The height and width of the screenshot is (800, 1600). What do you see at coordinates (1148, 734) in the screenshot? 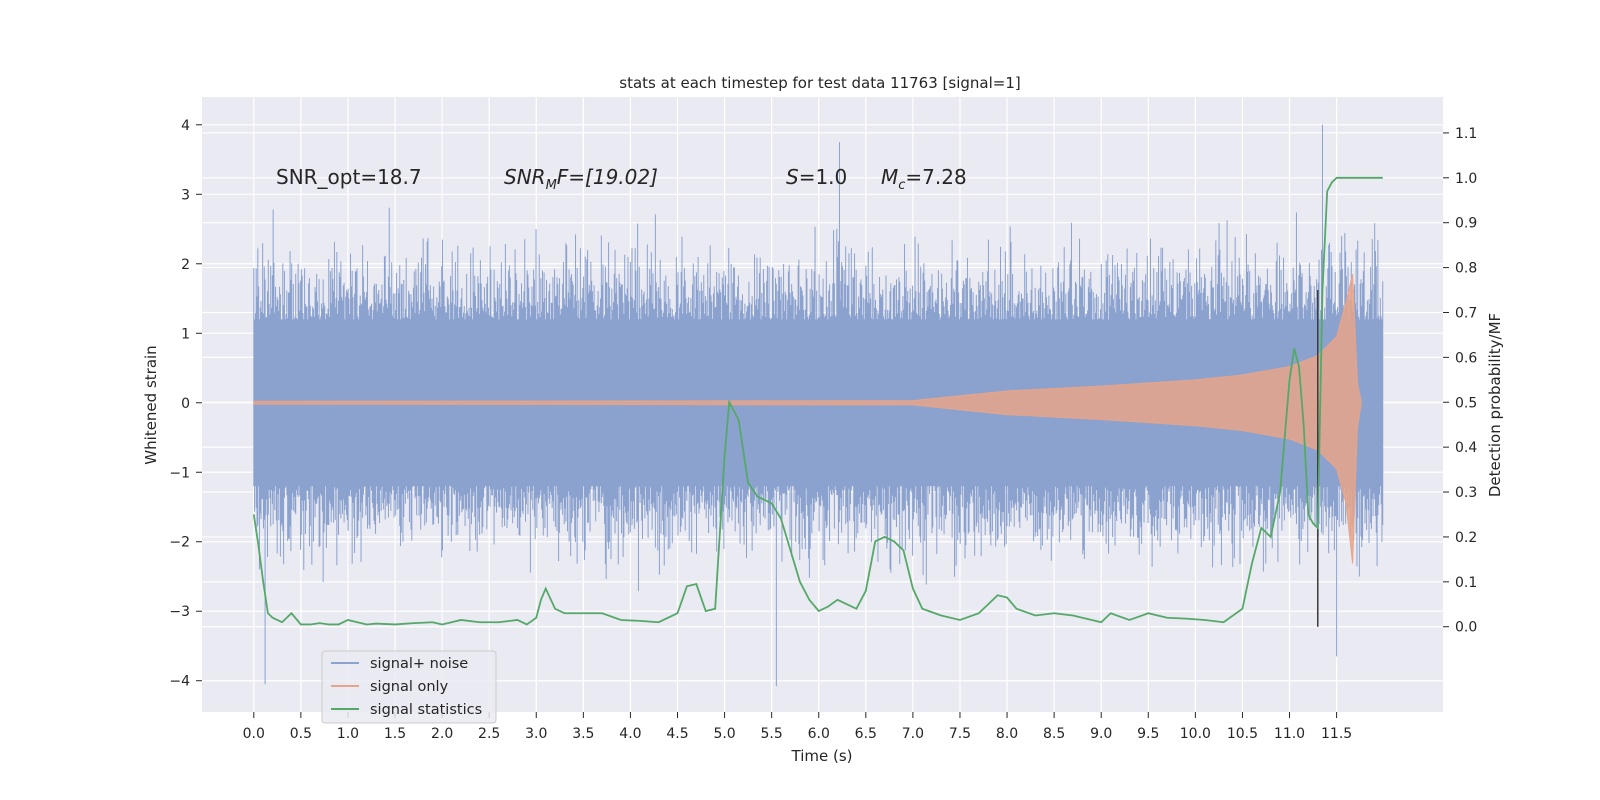
I see `x-tick-label: 9.5` at bounding box center [1148, 734].